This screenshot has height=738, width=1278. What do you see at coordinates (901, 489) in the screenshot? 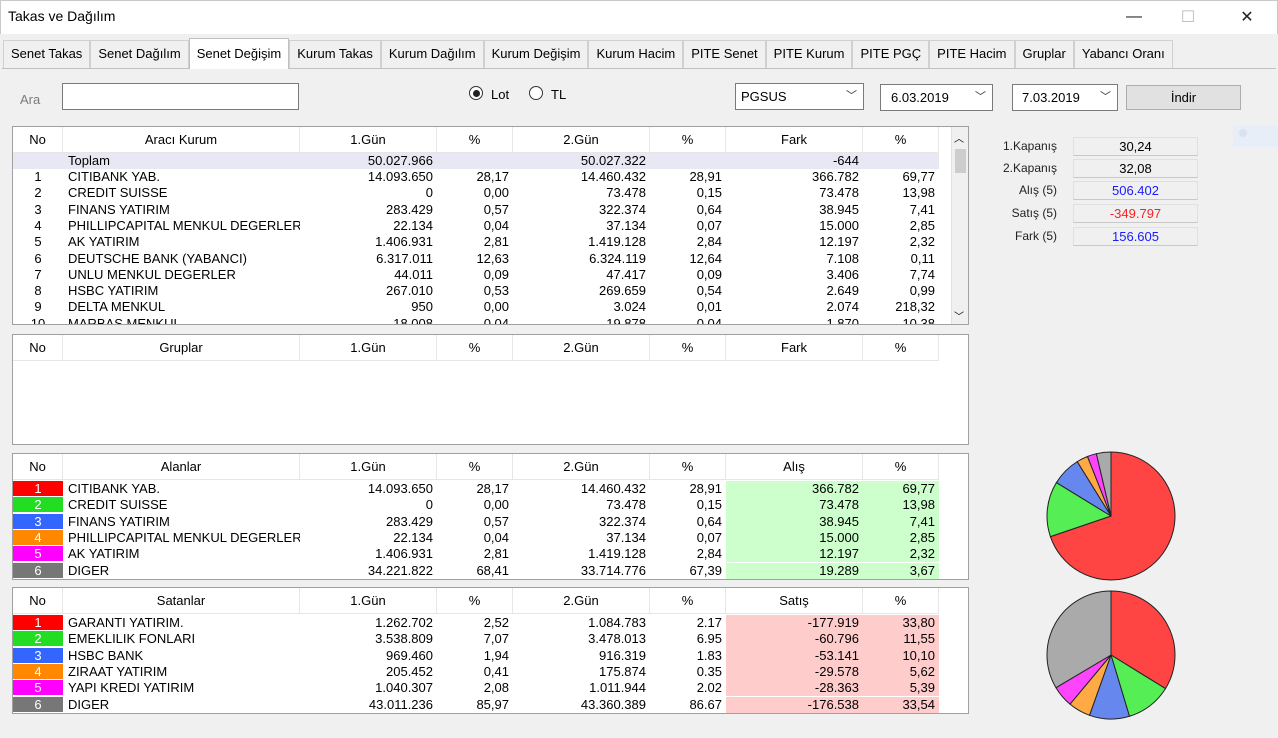
I see `cell: 69,77` at bounding box center [901, 489].